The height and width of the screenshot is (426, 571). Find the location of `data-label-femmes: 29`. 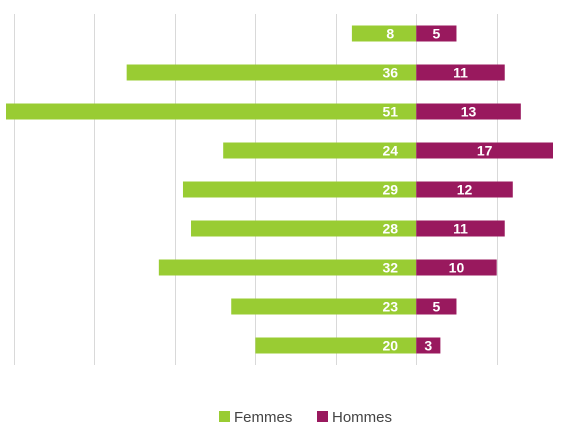

data-label-femmes: 29 is located at coordinates (390, 190).